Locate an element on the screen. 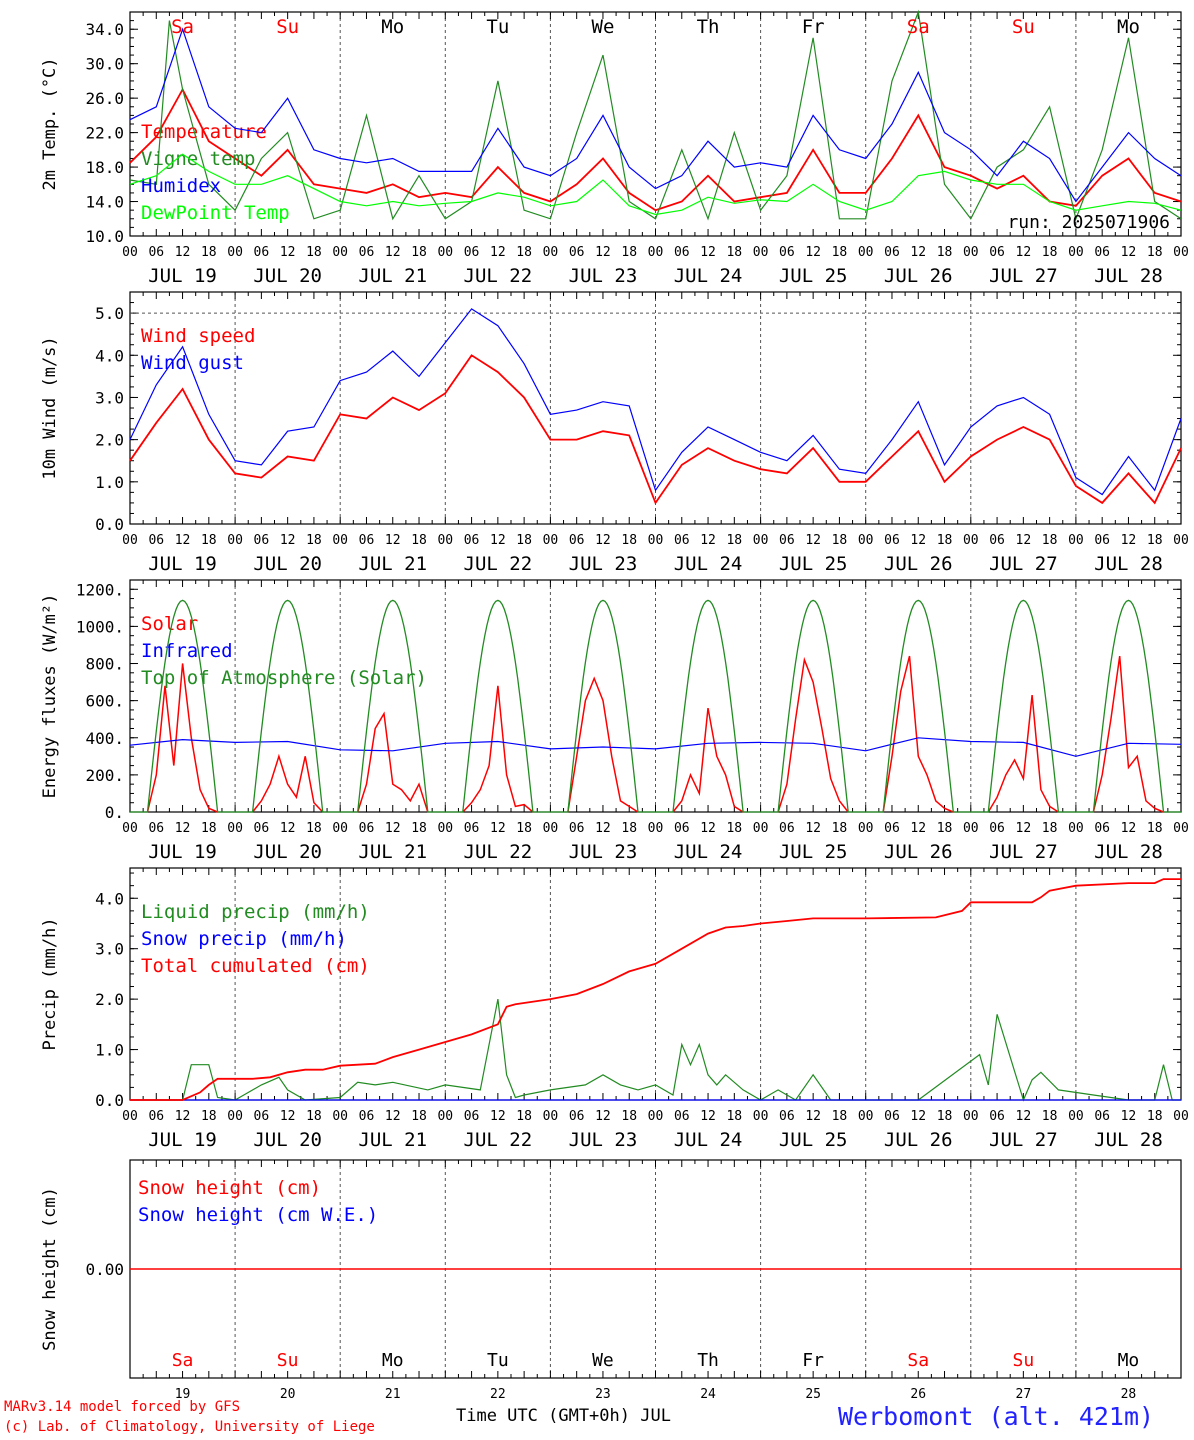 The image size is (1194, 1440). x-axis-label: Time UTC (GMT+0h) JUL is located at coordinates (563, 1416).